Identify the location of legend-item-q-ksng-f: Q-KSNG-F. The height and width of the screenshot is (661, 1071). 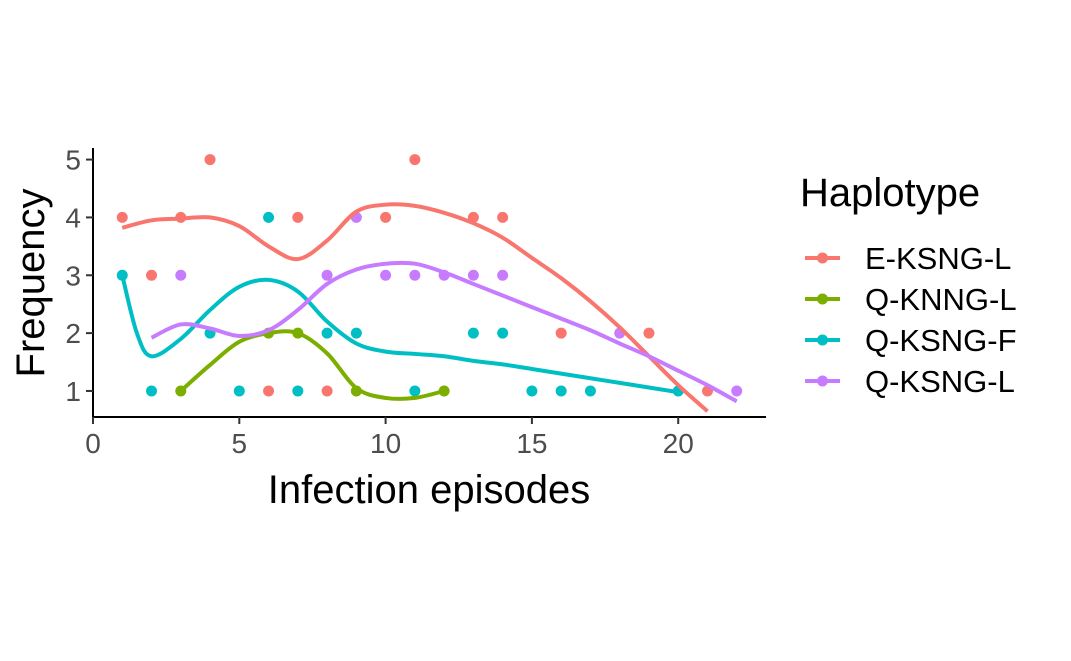
(911, 340).